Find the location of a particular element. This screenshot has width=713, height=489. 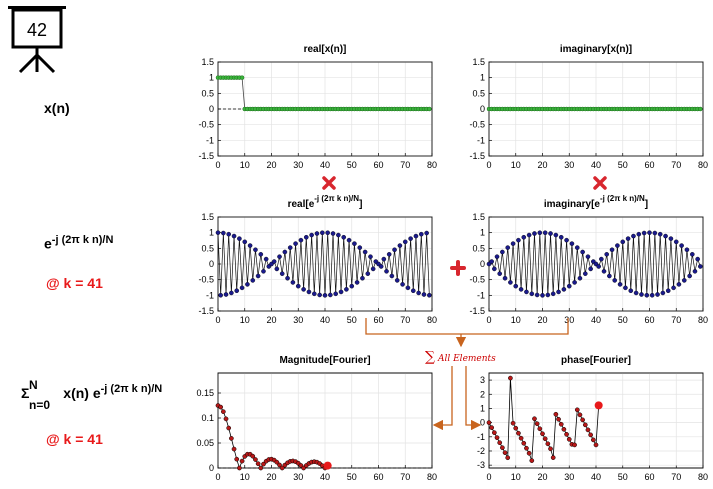

dft-sum-label: Σ N n=0 x(n) e-j (2π k n)/N is located at coordinates (92, 395).